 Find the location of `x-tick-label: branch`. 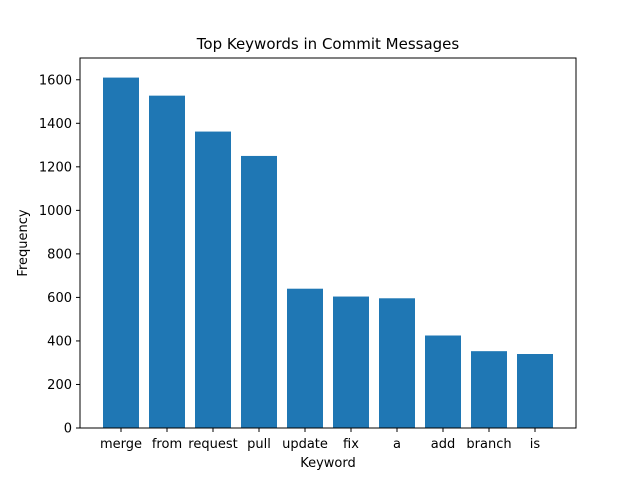

x-tick-label: branch is located at coordinates (488, 444).